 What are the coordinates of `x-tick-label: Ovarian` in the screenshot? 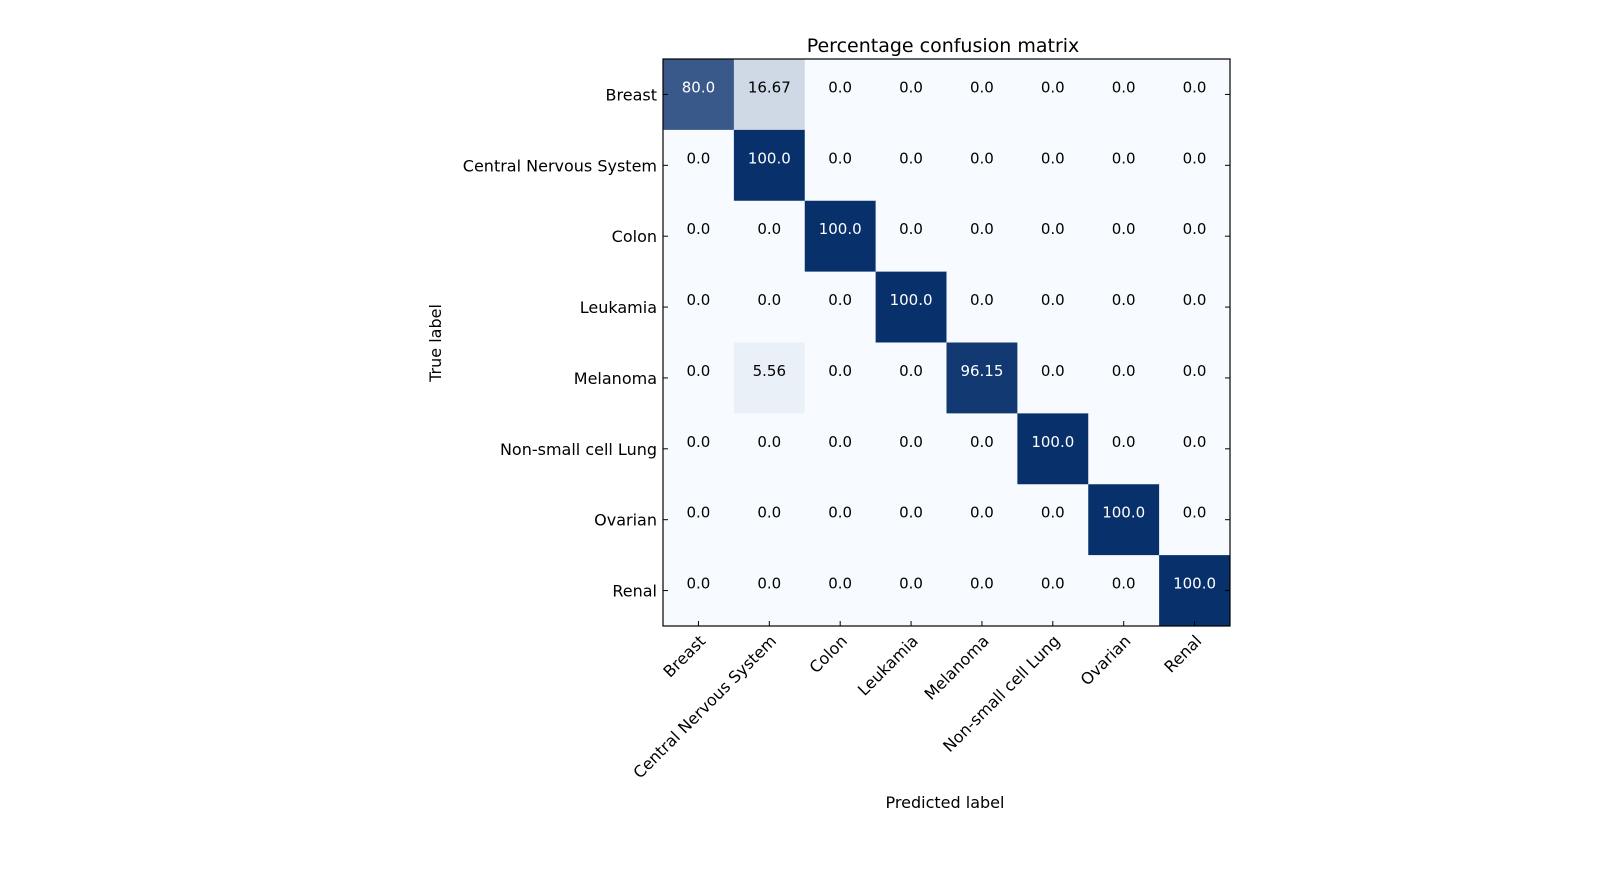 It's located at (1106, 660).